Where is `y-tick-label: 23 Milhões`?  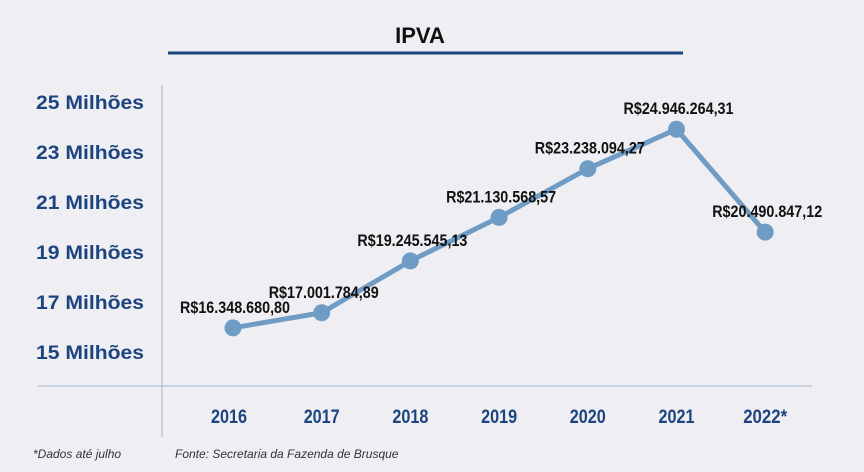
y-tick-label: 23 Milhões is located at coordinates (90, 153).